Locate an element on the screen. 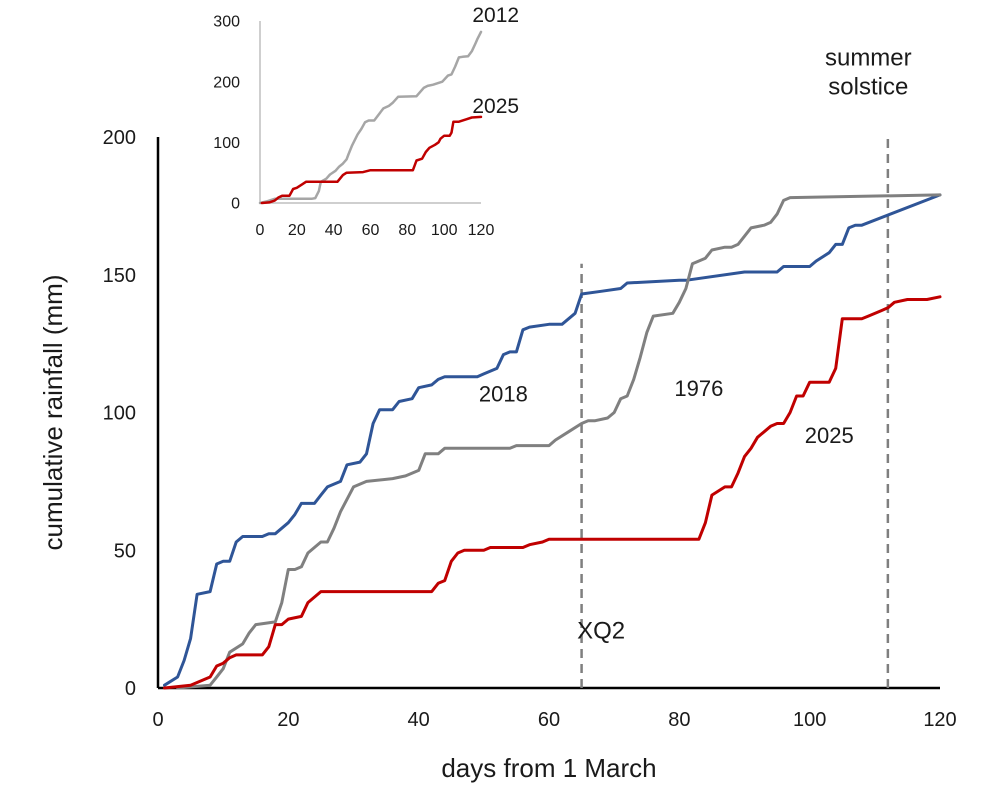 The image size is (1000, 811). x-tick-label: 0 is located at coordinates (157, 720).